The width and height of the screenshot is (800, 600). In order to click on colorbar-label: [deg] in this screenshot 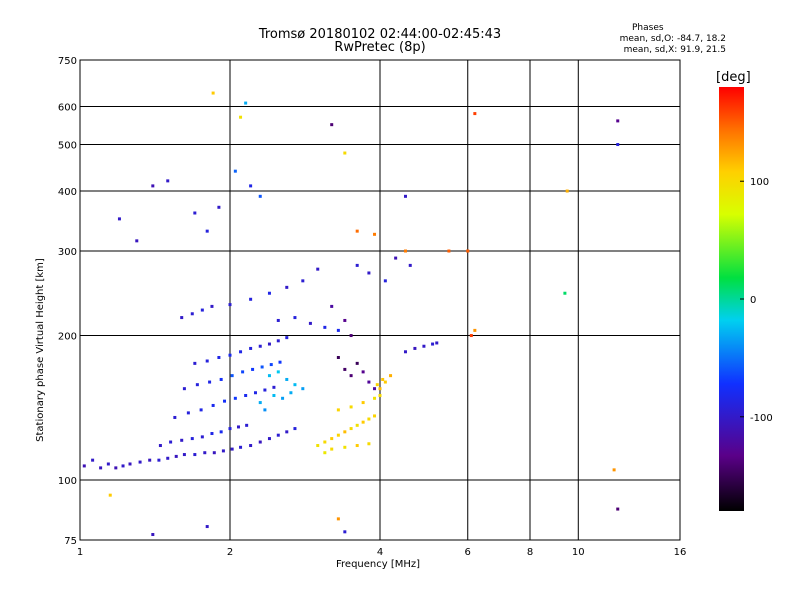, I will do `click(733, 77)`.